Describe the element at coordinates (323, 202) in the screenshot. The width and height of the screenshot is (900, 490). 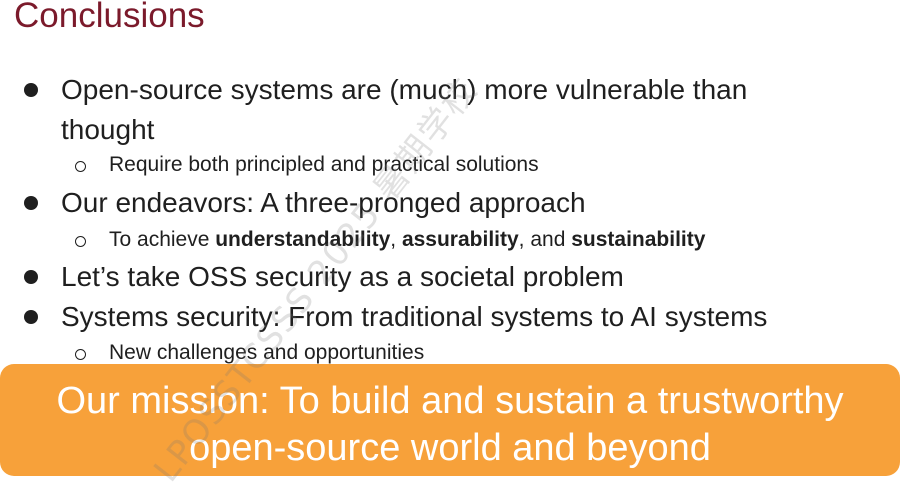
I see `bullet-text: Our endeavors: A three-pronged approach` at that location.